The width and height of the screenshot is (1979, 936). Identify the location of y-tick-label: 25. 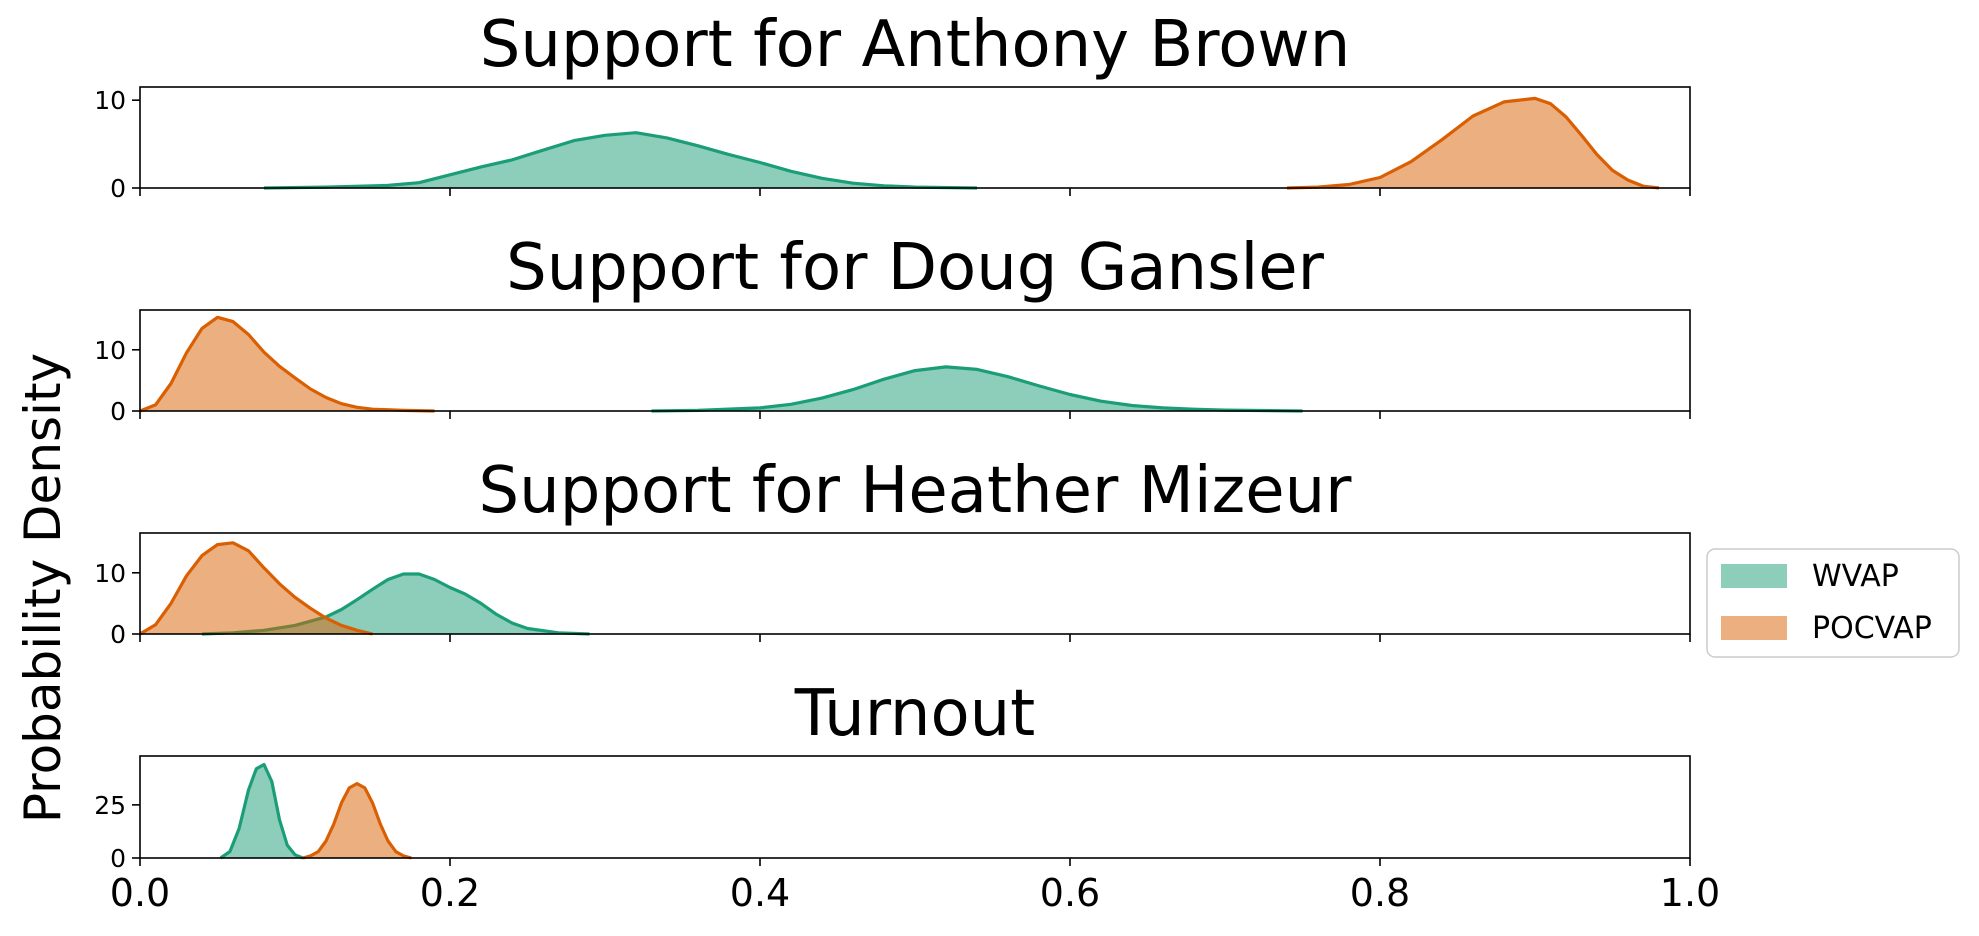
(110, 805).